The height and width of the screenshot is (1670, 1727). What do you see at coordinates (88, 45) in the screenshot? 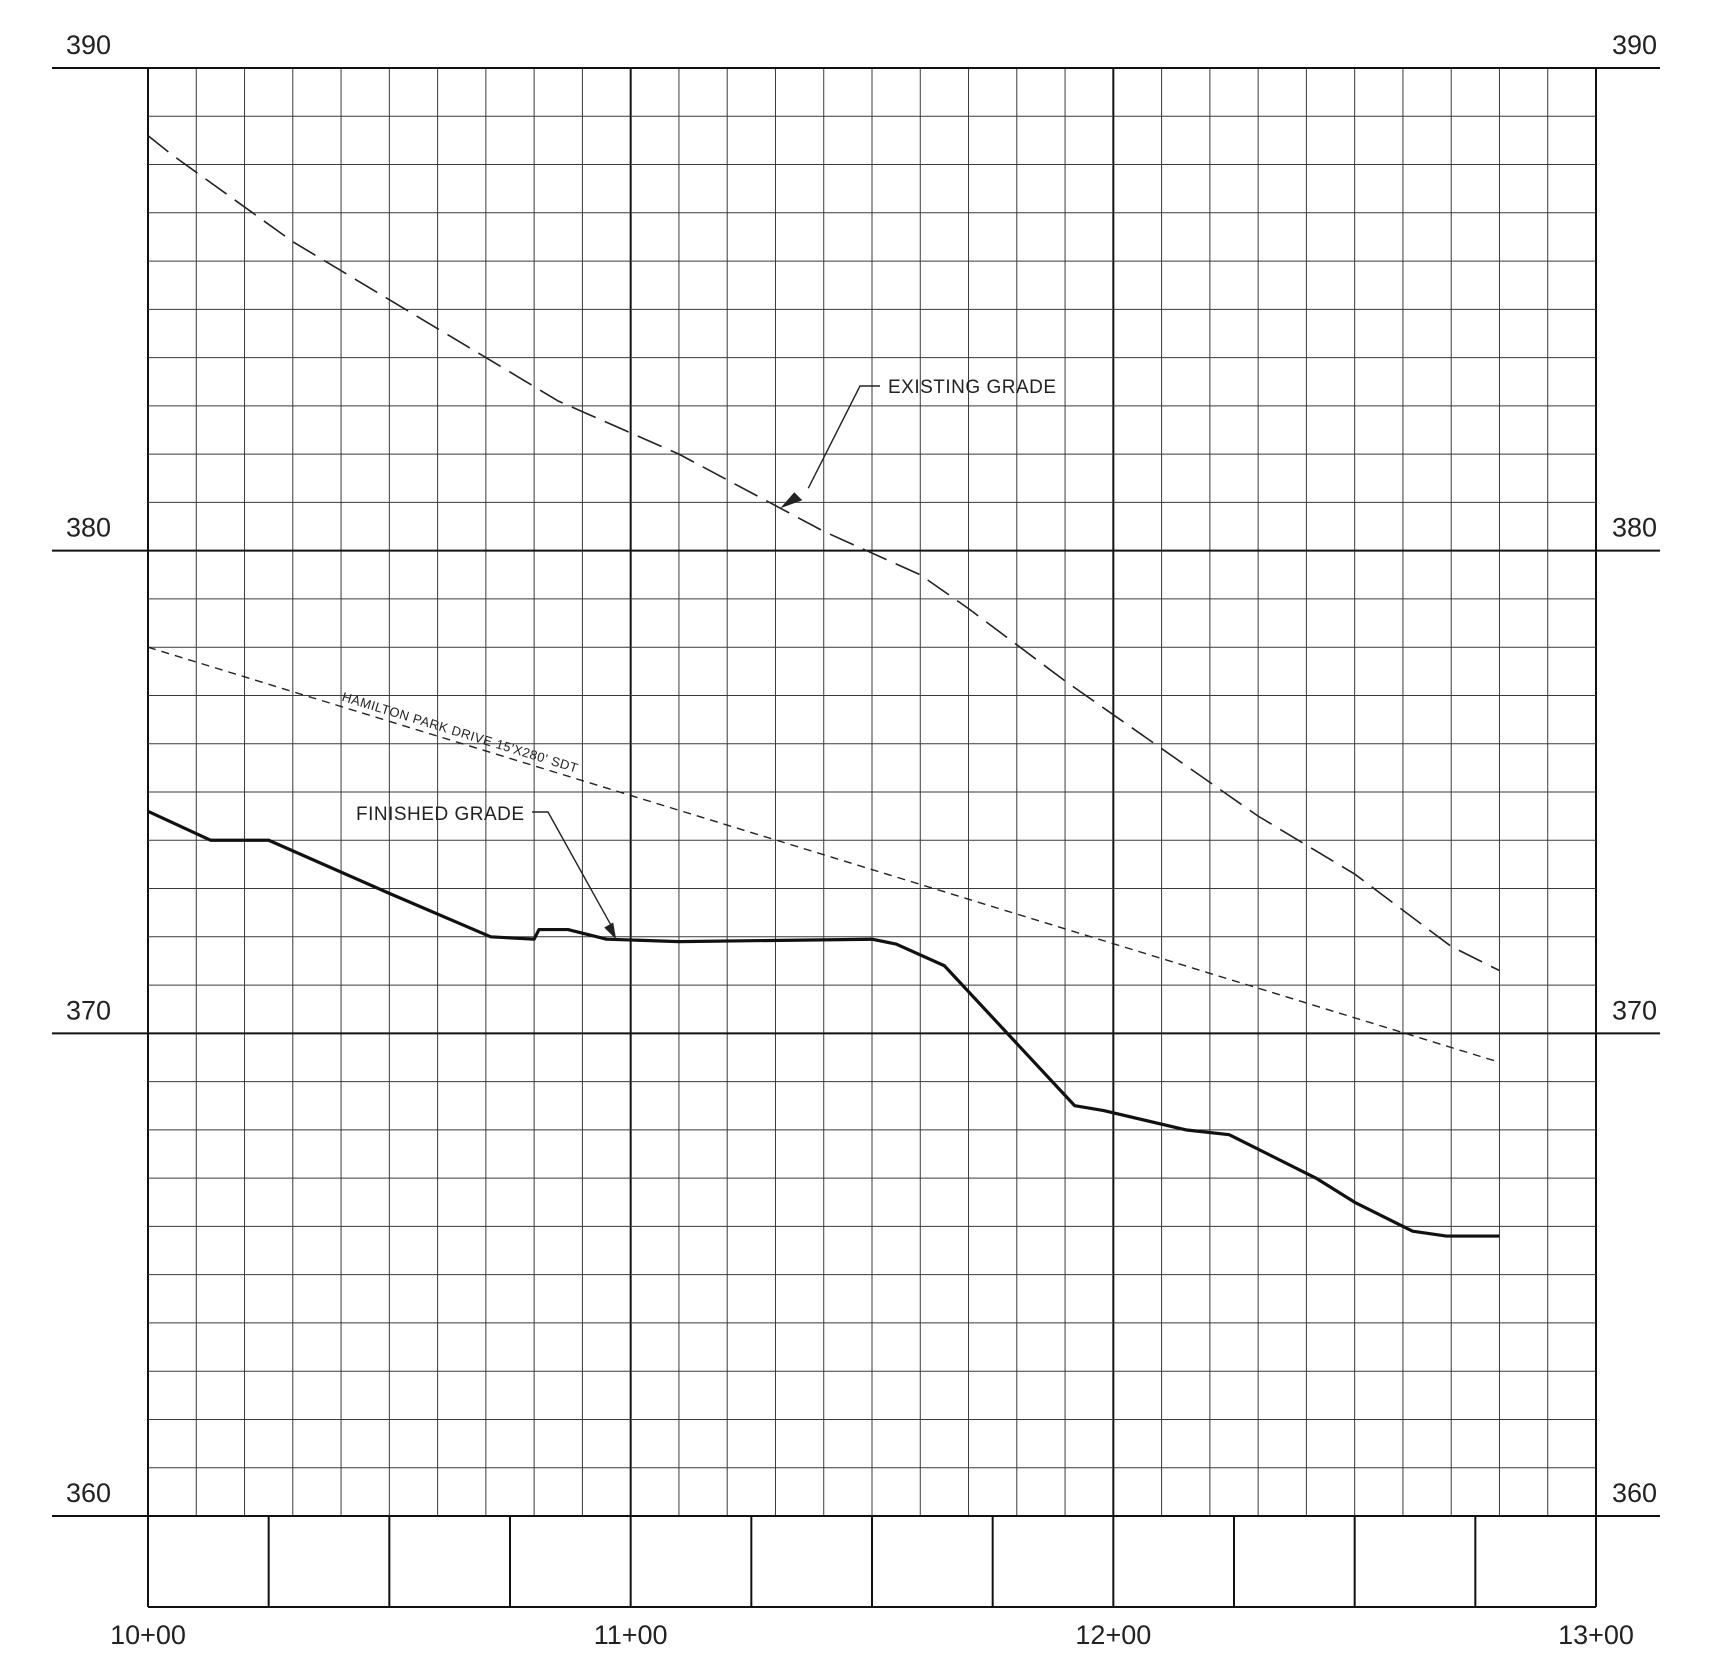
I see `elevation-label-left: 390` at bounding box center [88, 45].